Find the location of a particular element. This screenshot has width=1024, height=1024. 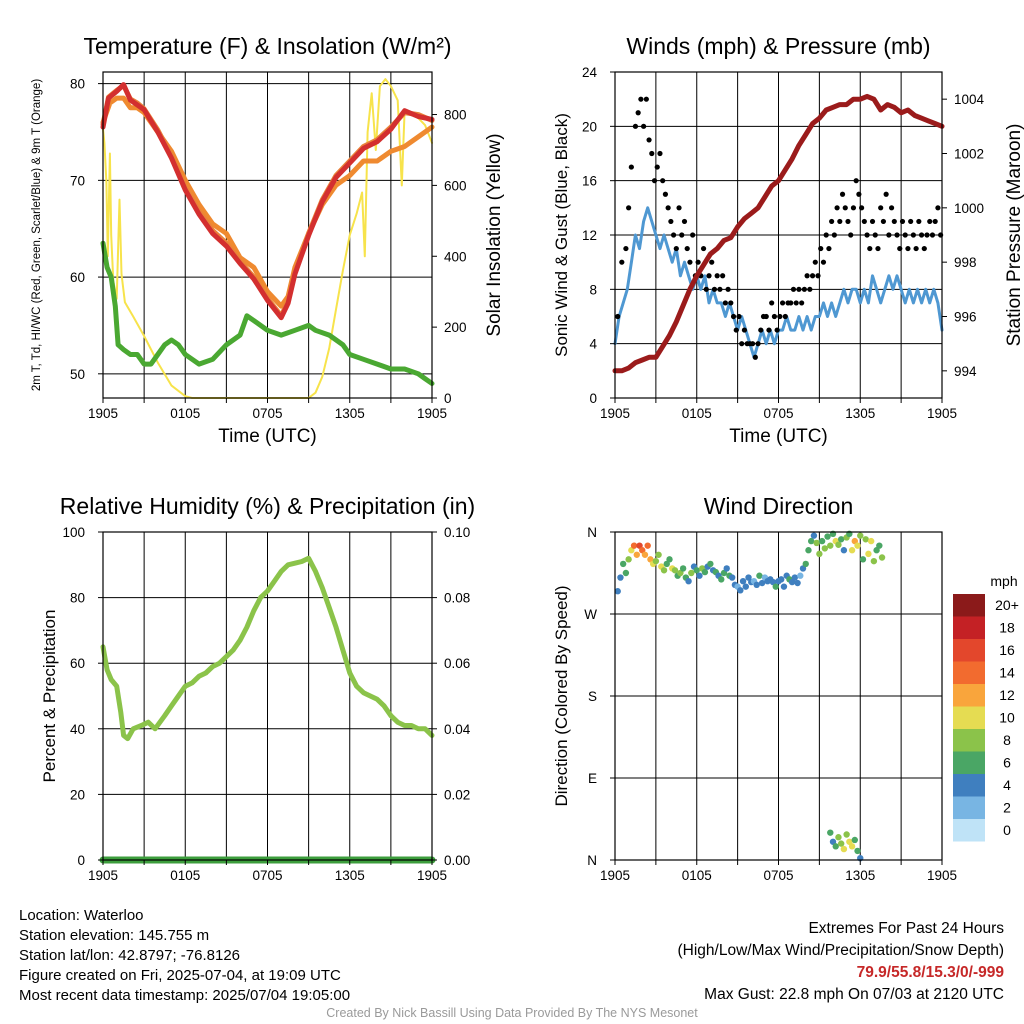

y-tick-label: 12 is located at coordinates (589, 235).